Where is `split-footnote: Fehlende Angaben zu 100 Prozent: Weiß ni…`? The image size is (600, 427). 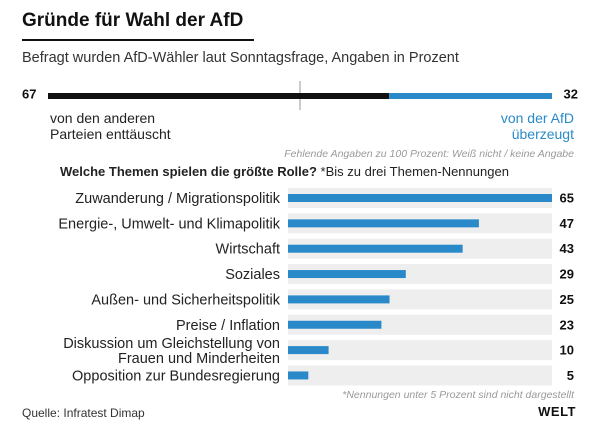 split-footnote: Fehlende Angaben zu 100 Prozent: Weiß ni… is located at coordinates (429, 154).